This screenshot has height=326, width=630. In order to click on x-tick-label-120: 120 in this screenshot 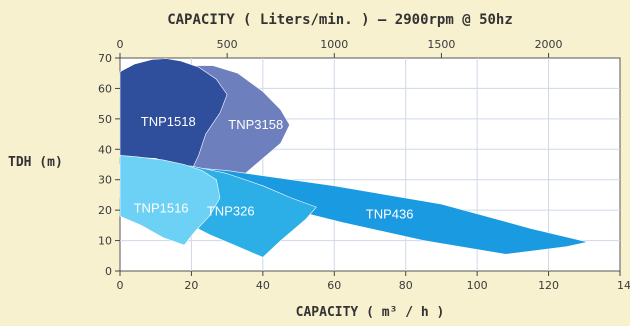, I will do `click(548, 285)`.